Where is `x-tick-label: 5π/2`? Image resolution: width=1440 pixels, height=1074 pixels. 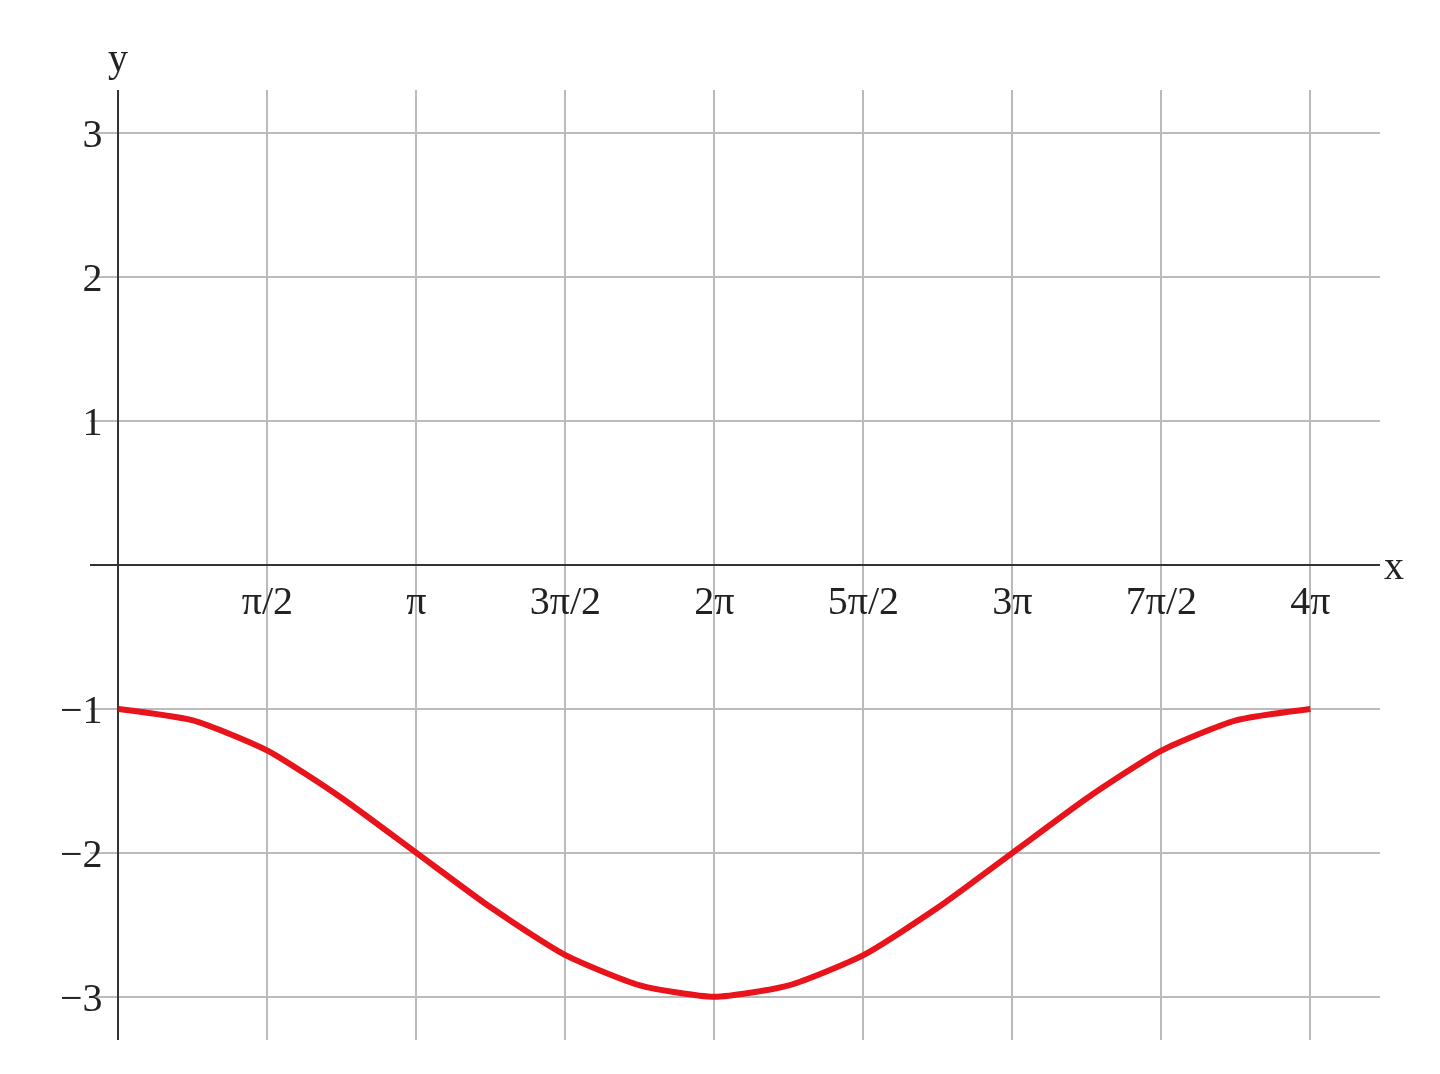
x-tick-label: 5π/2 is located at coordinates (863, 600).